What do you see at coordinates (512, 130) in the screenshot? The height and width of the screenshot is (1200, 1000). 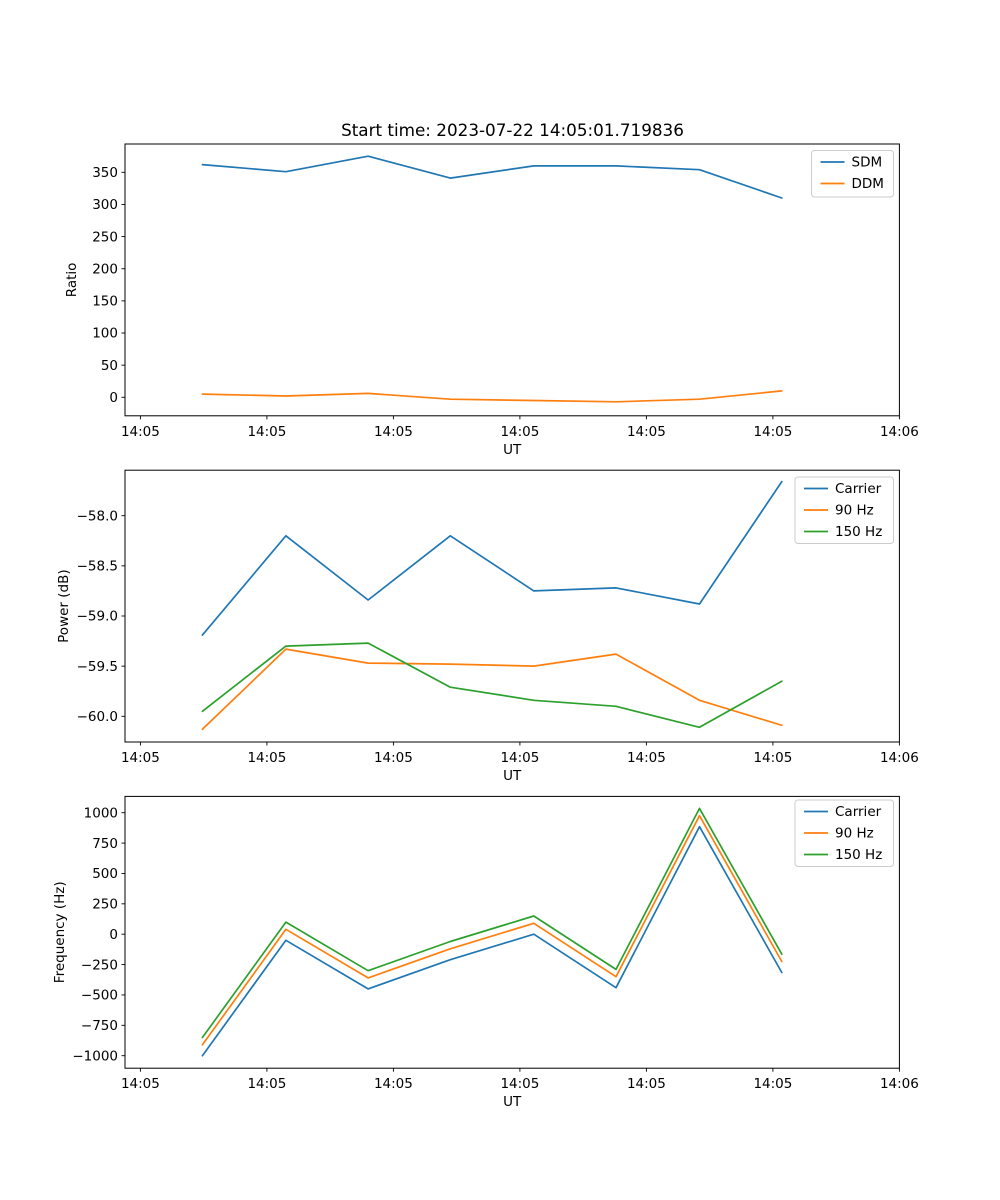 I see `figure-title: Start time: 2023-07-22 14:05:01.719836` at bounding box center [512, 130].